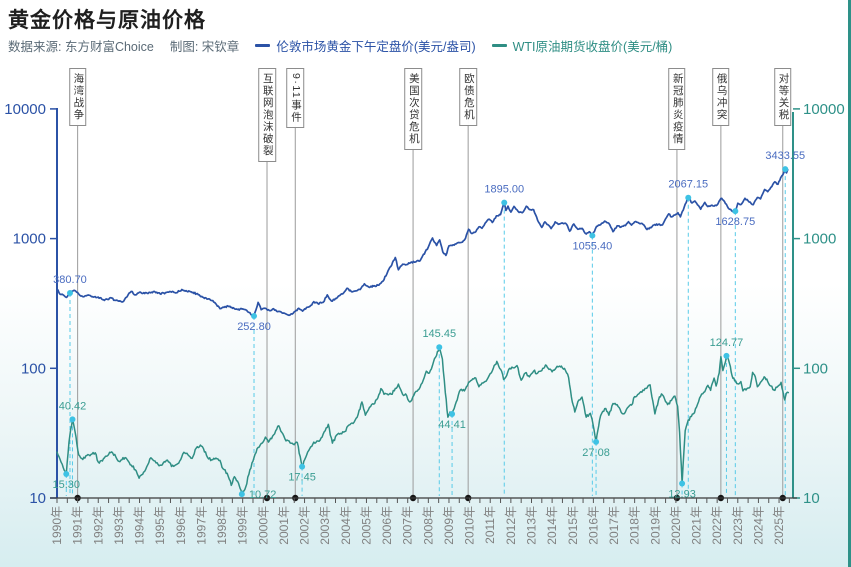 The image size is (851, 567). Describe the element at coordinates (243, 525) in the screenshot. I see `x-axis-year-label: 1999年` at that location.